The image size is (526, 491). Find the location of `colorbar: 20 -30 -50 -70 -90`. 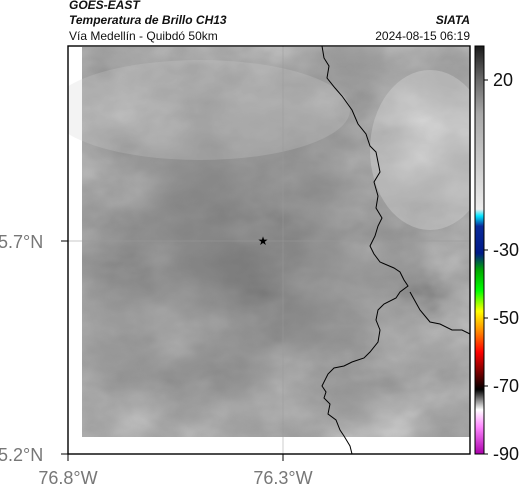

colorbar: 20 -30 -50 -70 -90 is located at coordinates (496, 254).